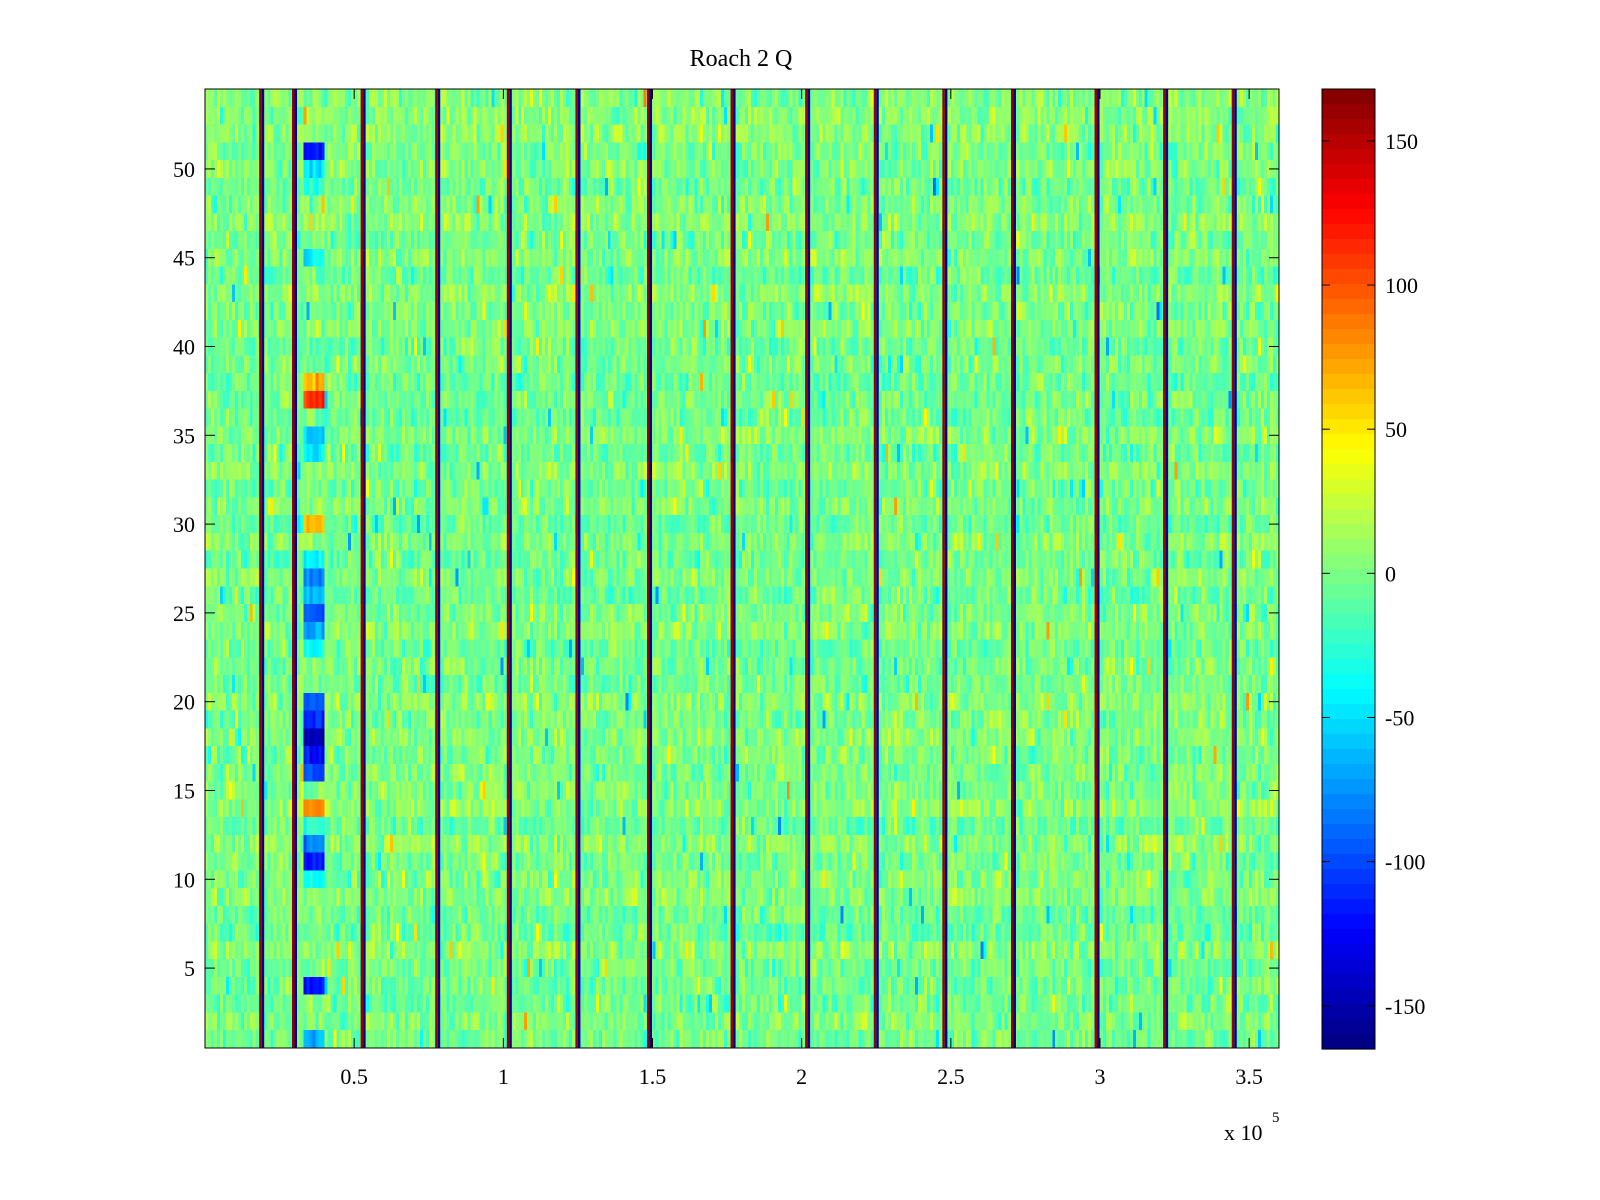 The height and width of the screenshot is (1200, 1600). I want to click on colorbar-tick-label: 100, so click(1401, 285).